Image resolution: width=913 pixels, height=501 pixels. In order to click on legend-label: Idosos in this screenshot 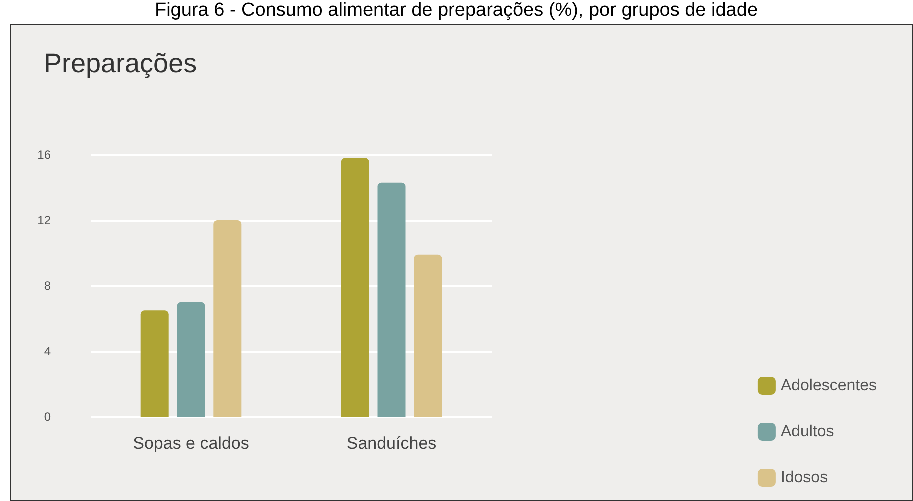, I will do `click(804, 478)`.